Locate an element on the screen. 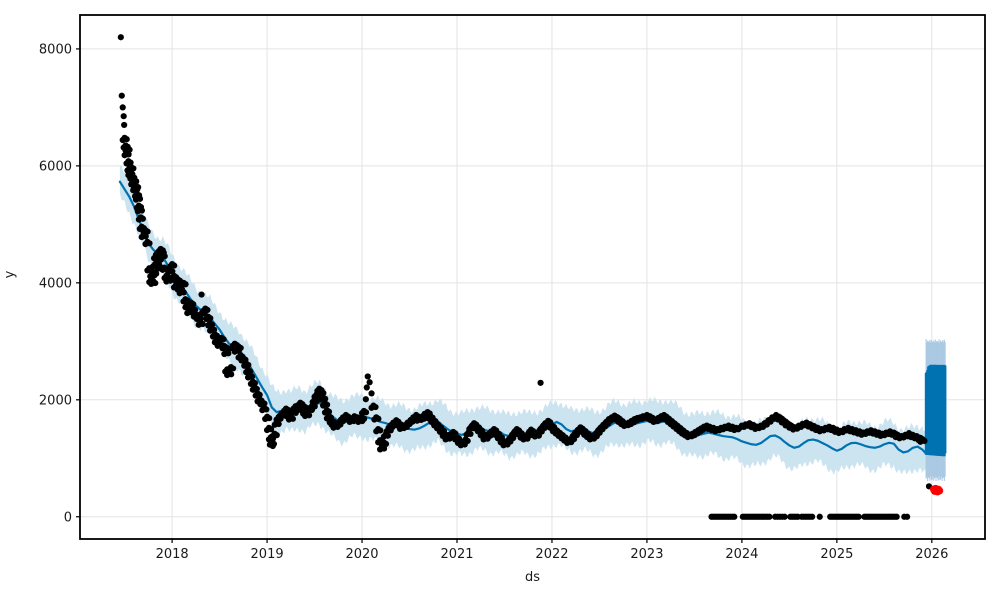 This screenshot has height=600, width=1000. svg-text: 2021 is located at coordinates (456, 554).